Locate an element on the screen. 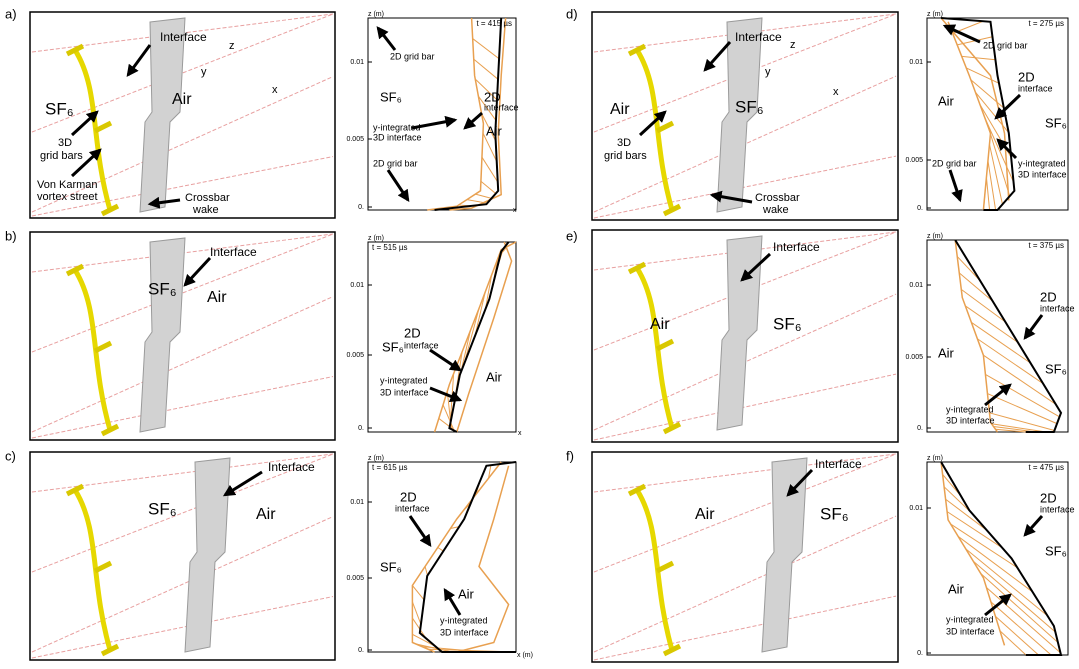 This screenshot has width=1079, height=669. panel-letter: c) is located at coordinates (10, 455).